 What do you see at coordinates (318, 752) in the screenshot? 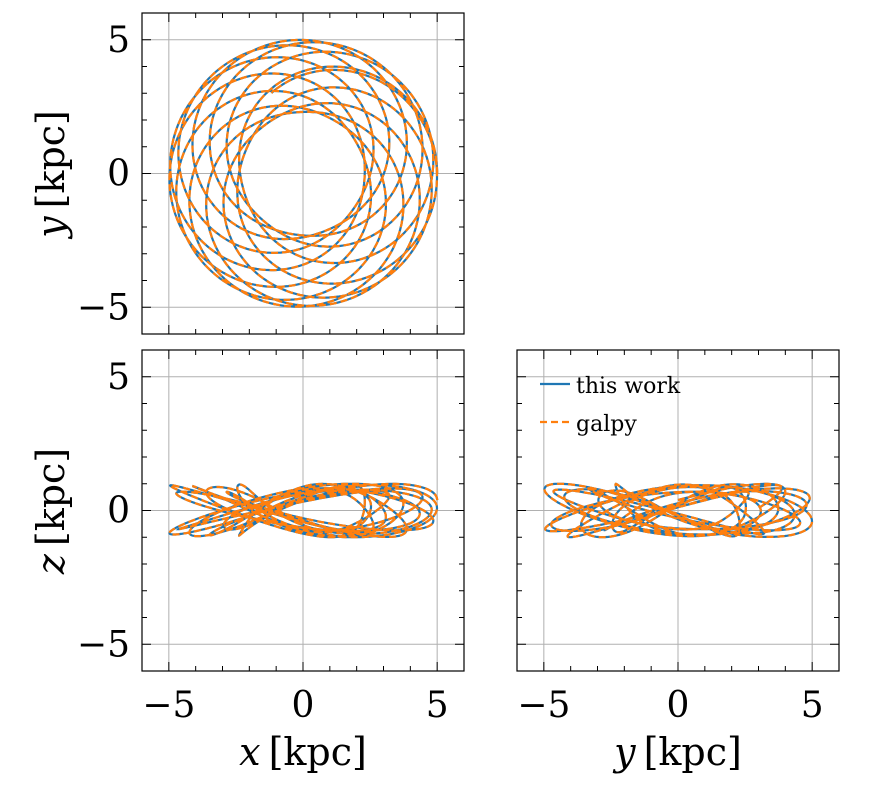
I see `xlabel-xz-unit: [kpc]` at bounding box center [318, 752].